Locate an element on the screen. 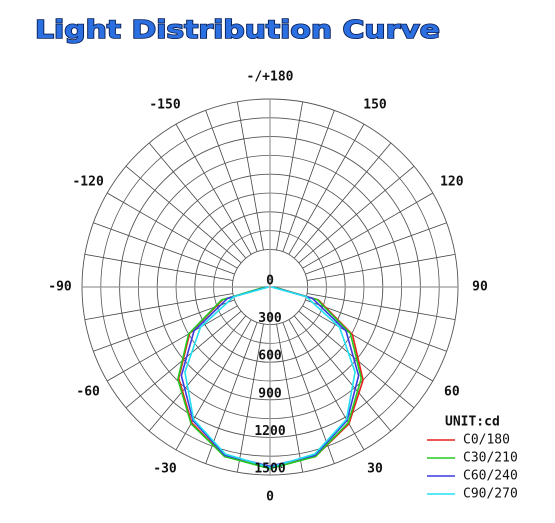 Image resolution: width=555 pixels, height=523 pixels. theta-tick-label: 150 is located at coordinates (375, 105).